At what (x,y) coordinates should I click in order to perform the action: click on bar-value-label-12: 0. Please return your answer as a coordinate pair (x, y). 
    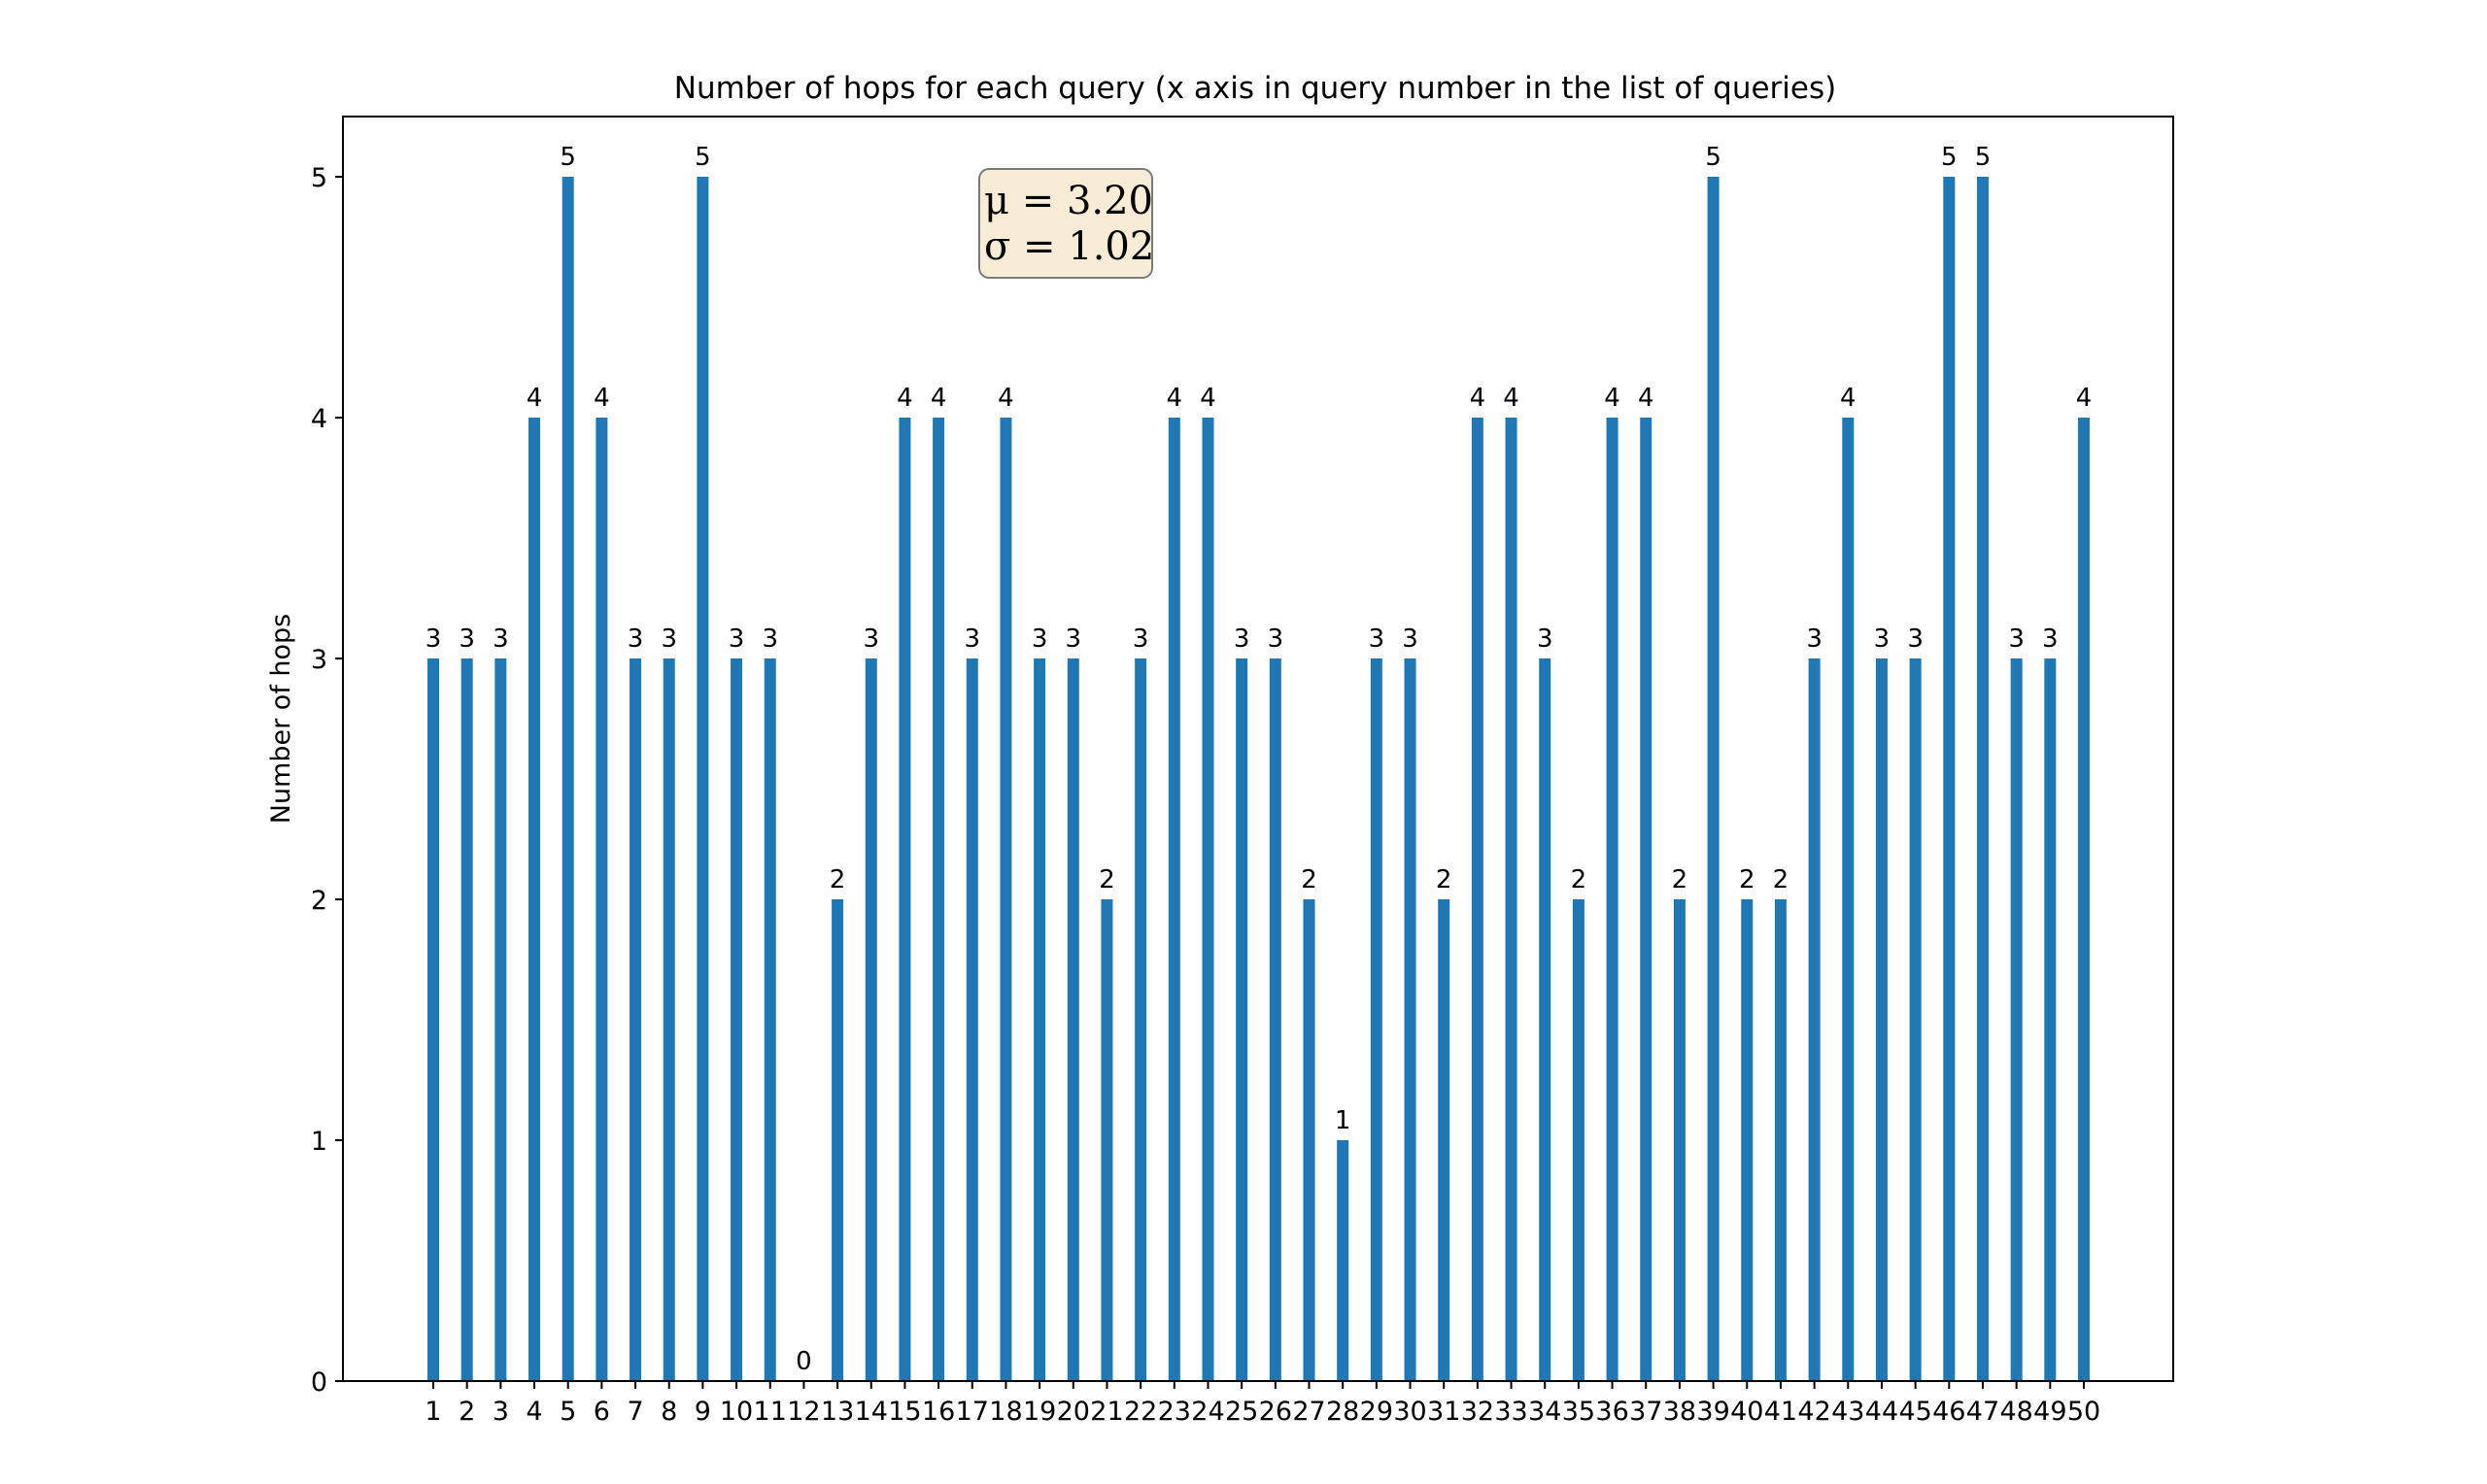
    Looking at the image, I should click on (804, 1361).